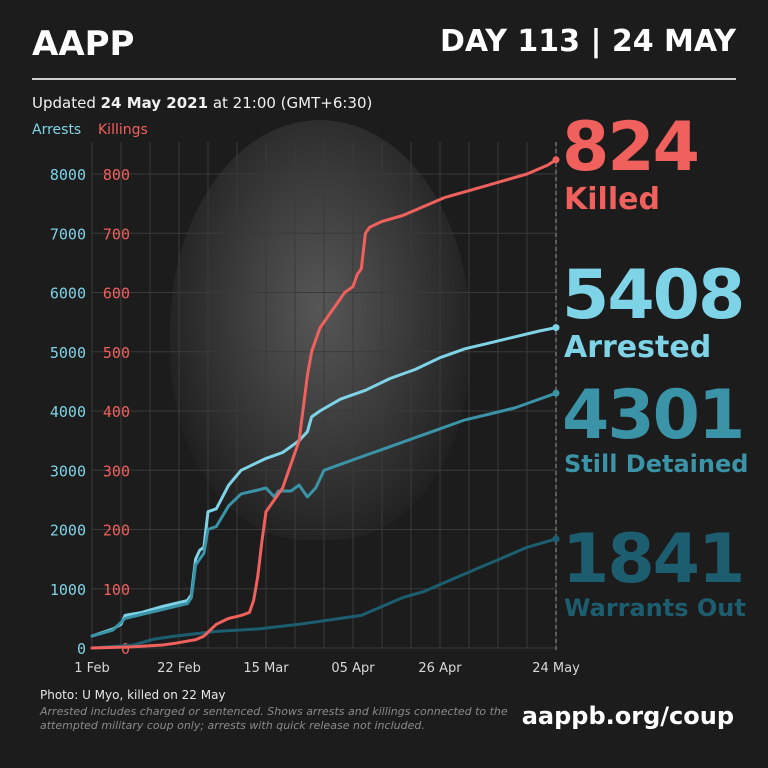  Describe the element at coordinates (587, 41) in the screenshot. I see `day-date-heading: DAY 113 | 24 MAY` at that location.